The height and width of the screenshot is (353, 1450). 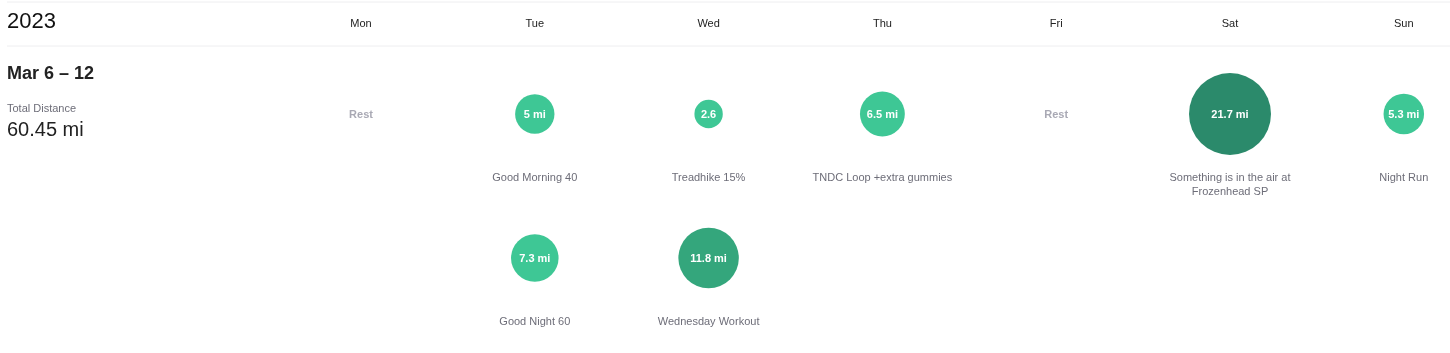 What do you see at coordinates (708, 321) in the screenshot?
I see `text: Wednesday Workout` at bounding box center [708, 321].